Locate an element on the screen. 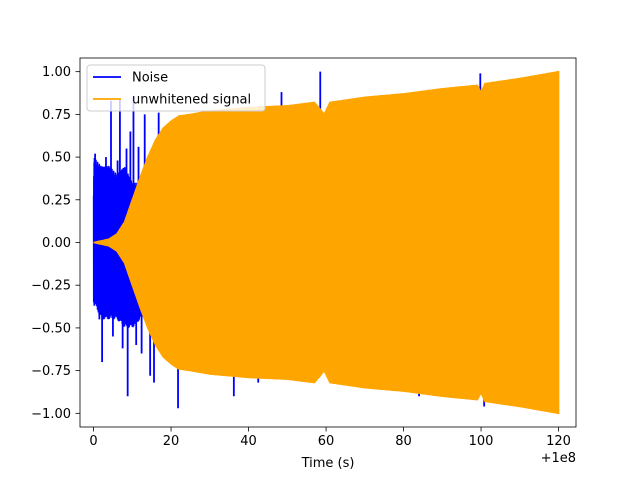 The height and width of the screenshot is (480, 640). x-offset-label: +1e8 is located at coordinates (558, 458).